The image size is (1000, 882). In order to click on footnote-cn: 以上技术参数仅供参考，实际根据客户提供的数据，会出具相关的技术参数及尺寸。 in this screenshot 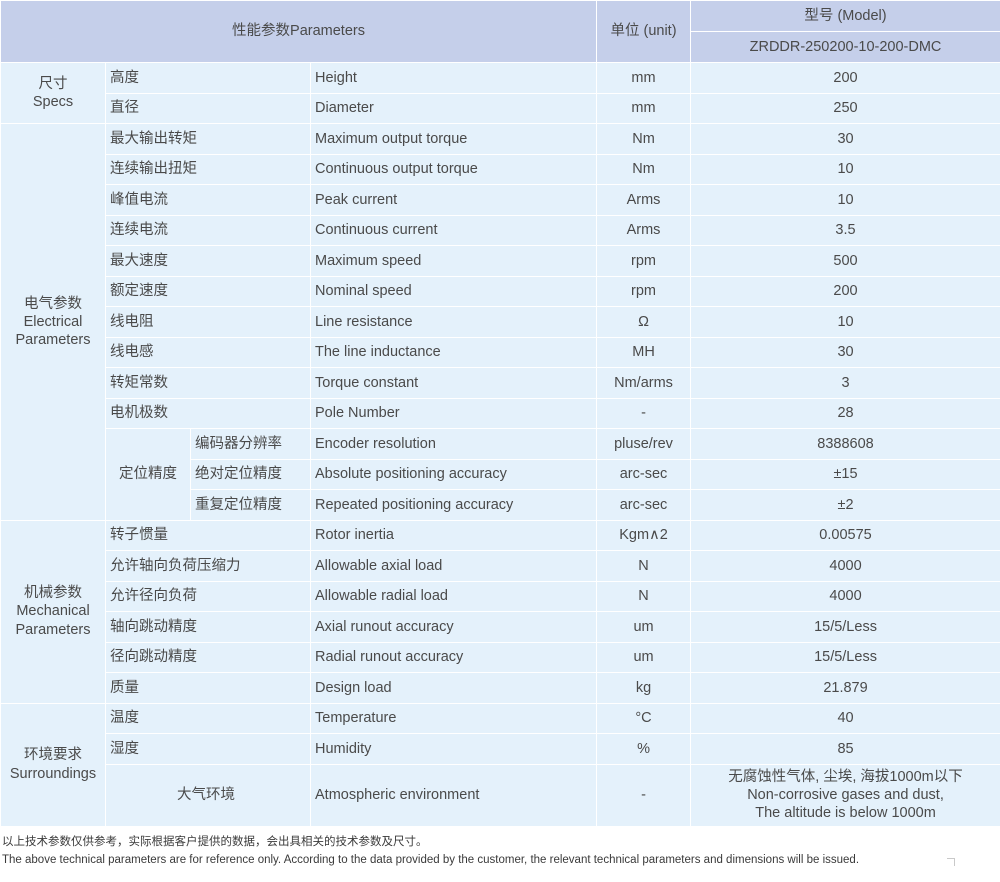, I will do `click(215, 841)`.